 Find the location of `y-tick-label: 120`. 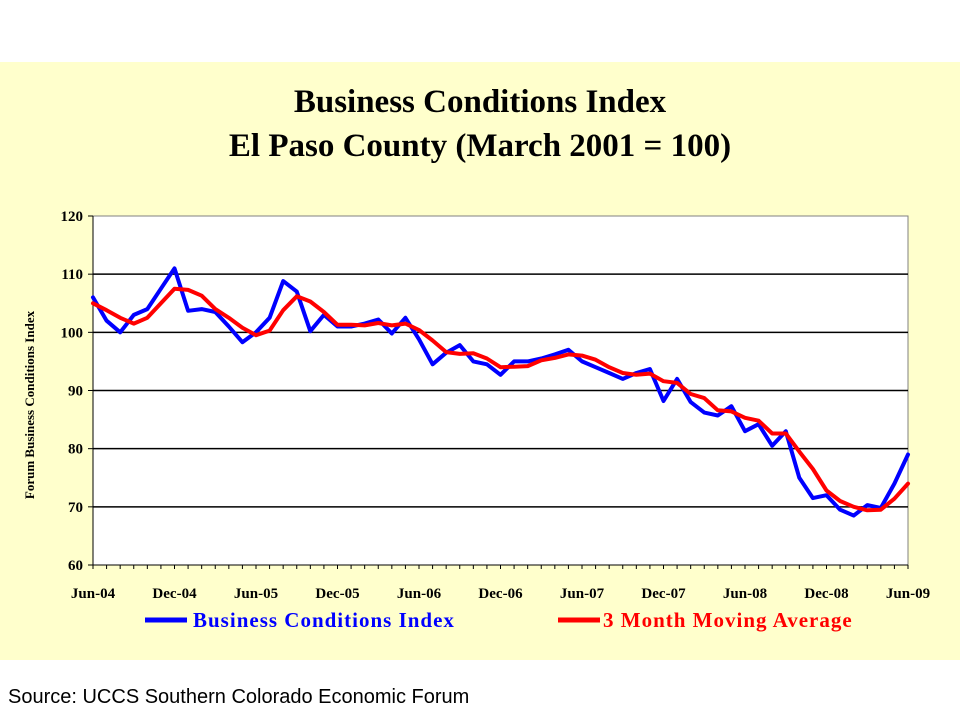

y-tick-label: 120 is located at coordinates (72, 217).